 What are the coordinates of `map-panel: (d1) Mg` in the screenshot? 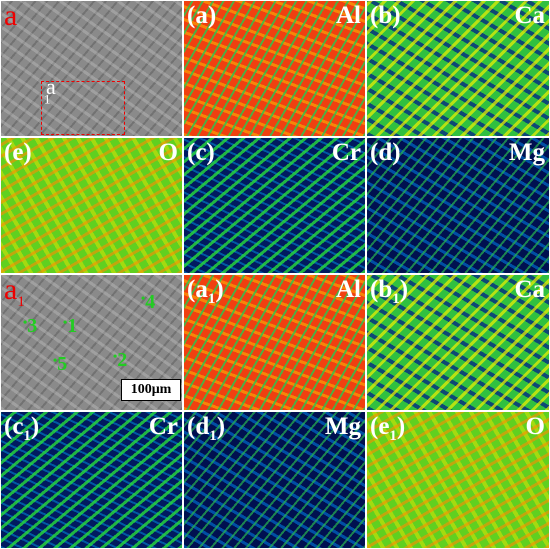 It's located at (274, 480).